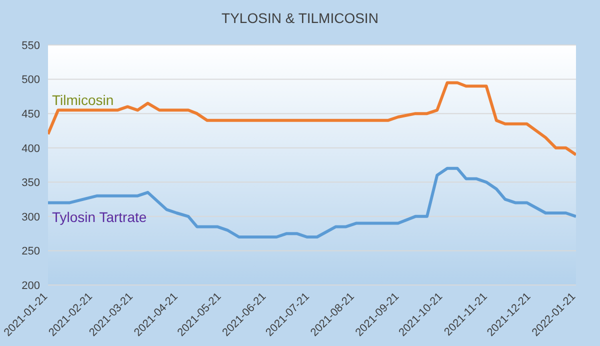  I want to click on y-tick-label: 200, so click(31, 286).